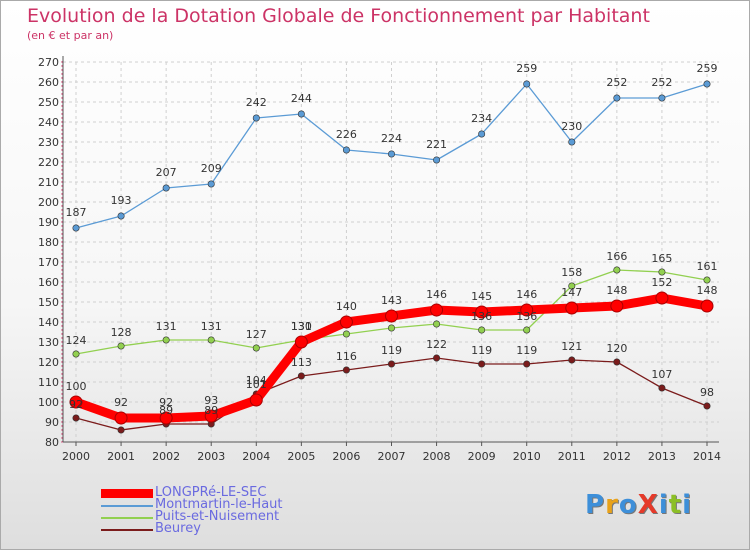 The image size is (750, 550). I want to click on logo-letter: X, so click(648, 505).